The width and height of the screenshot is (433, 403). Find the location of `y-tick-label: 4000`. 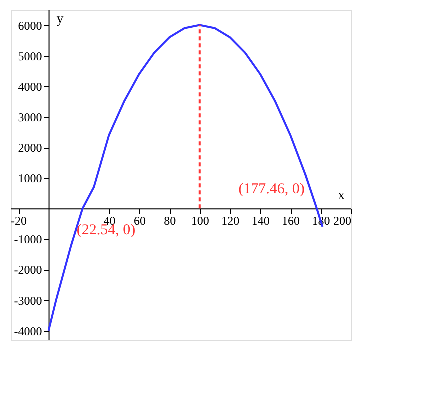

y-tick-label: 4000 is located at coordinates (30, 87).